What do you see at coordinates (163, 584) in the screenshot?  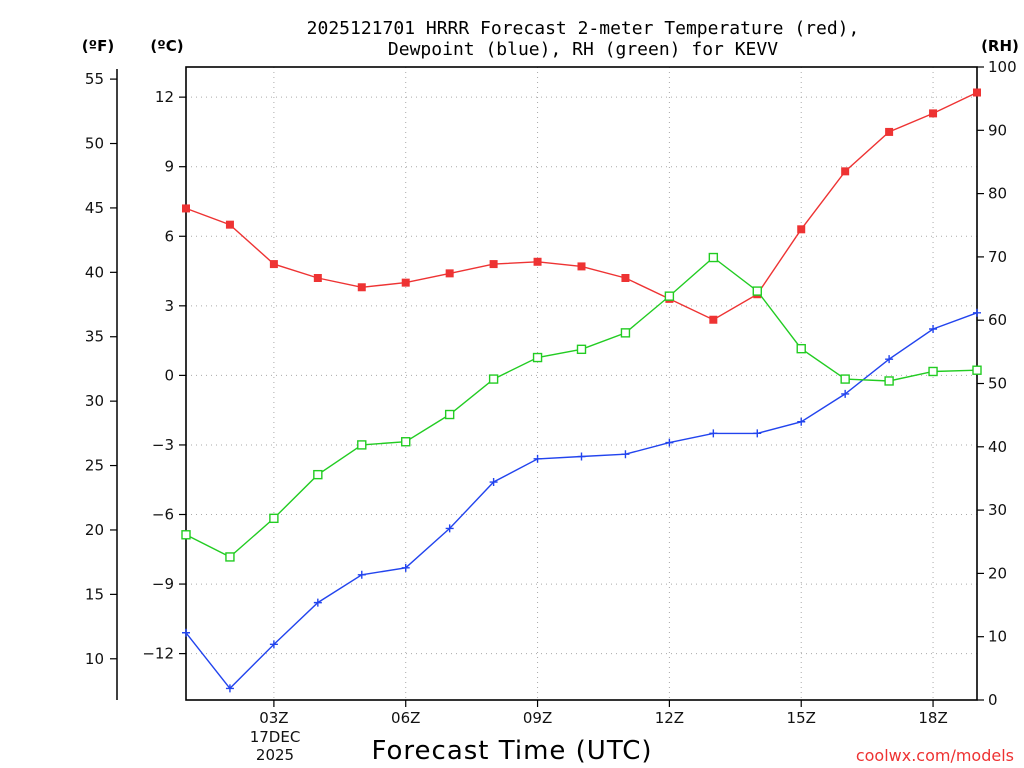 I see `celsius-tick-label: −9` at bounding box center [163, 584].